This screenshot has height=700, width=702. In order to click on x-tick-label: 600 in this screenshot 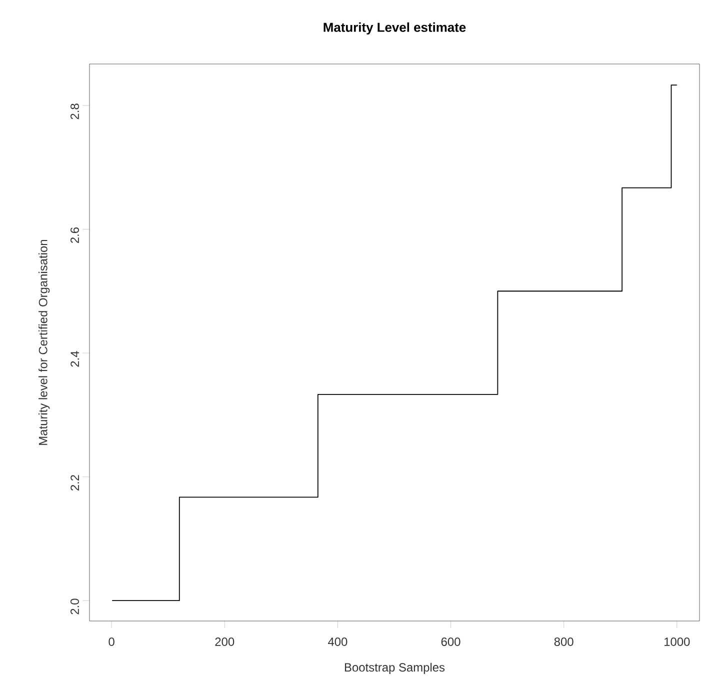, I will do `click(450, 642)`.